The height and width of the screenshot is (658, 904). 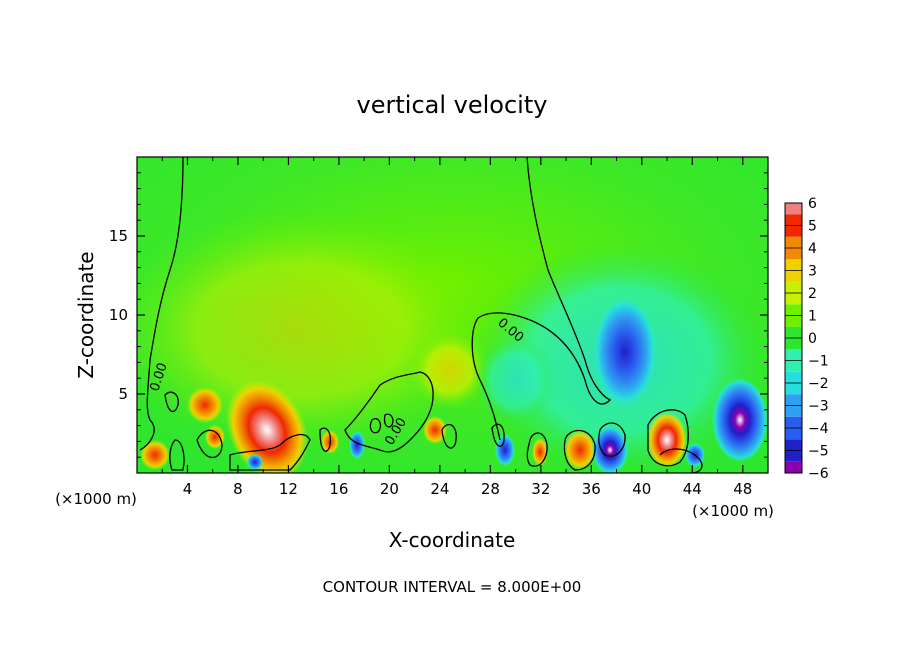 I want to click on contour-line-right, so click(x=541, y=299).